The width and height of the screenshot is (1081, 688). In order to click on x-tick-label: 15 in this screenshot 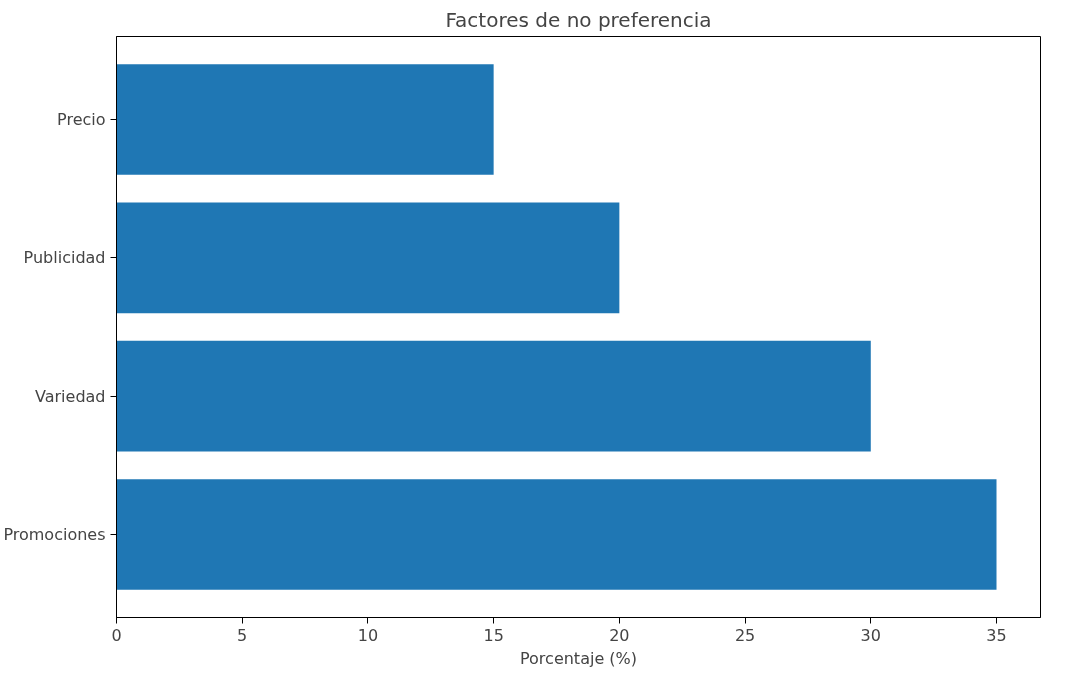, I will do `click(493, 635)`.